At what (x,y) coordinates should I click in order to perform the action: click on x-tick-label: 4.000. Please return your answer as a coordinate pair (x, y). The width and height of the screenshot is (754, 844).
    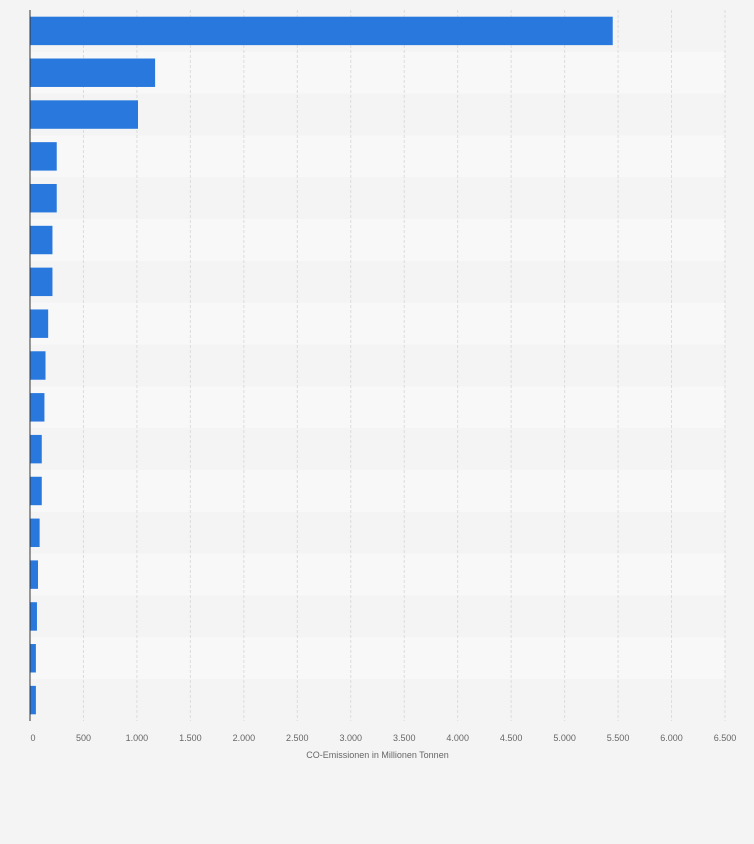
    Looking at the image, I should click on (457, 738).